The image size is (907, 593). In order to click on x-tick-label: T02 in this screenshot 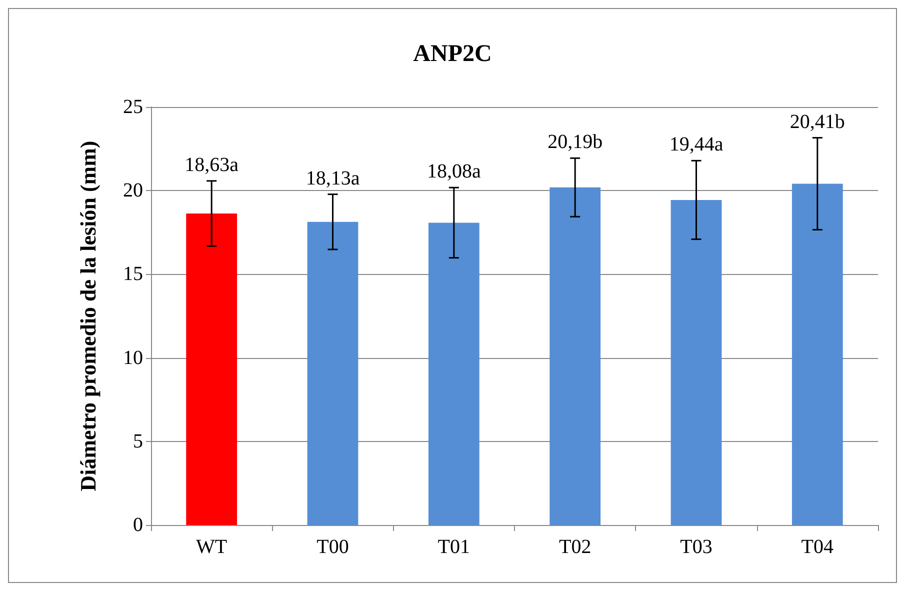, I will do `click(575, 547)`.